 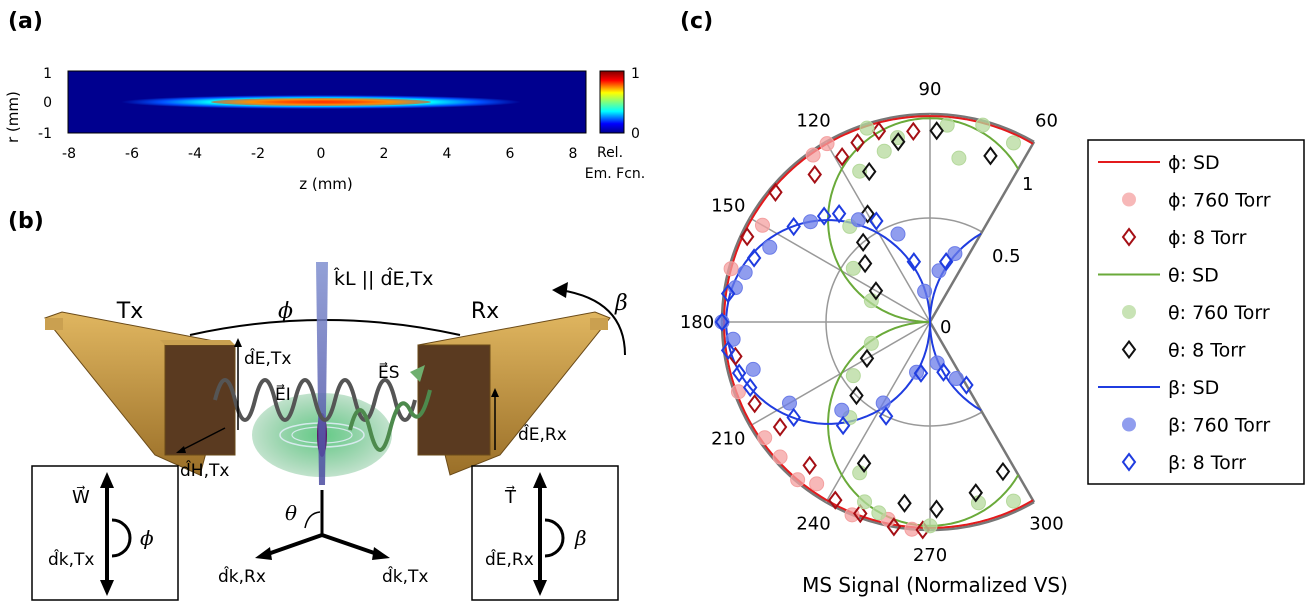 I want to click on legend-label: ϕ: 8 Torr, so click(x=1207, y=238).